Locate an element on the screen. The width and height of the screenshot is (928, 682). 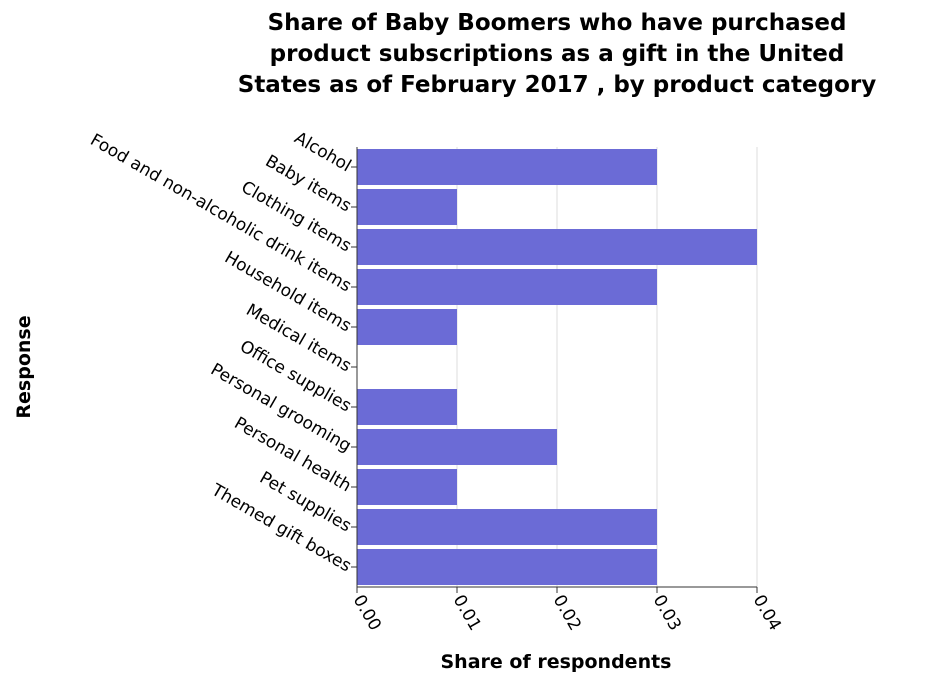
x-tick-labels: 0.00 0.01 0.02 0.03 0.04 is located at coordinates (567, 613).